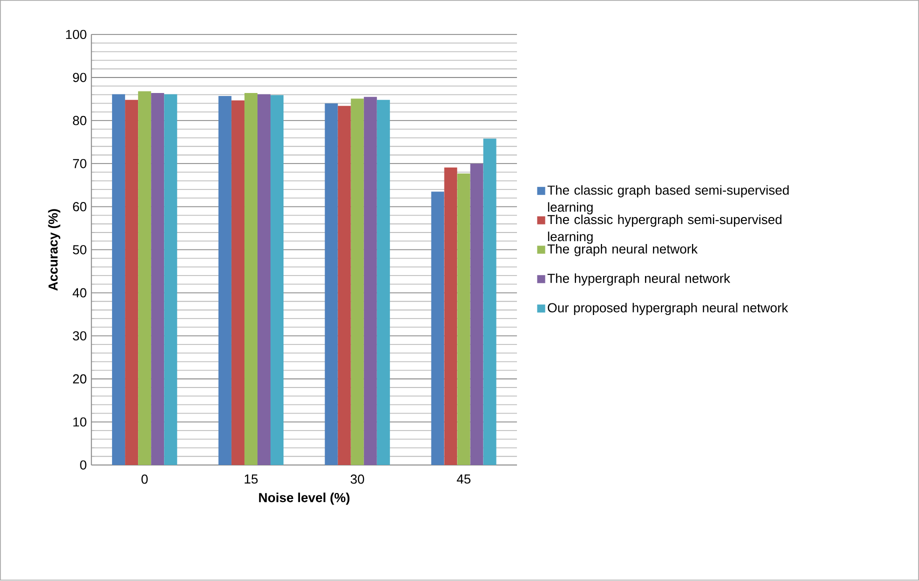 This screenshot has height=581, width=919. What do you see at coordinates (76, 35) in the screenshot?
I see `y-tick-label: 100` at bounding box center [76, 35].